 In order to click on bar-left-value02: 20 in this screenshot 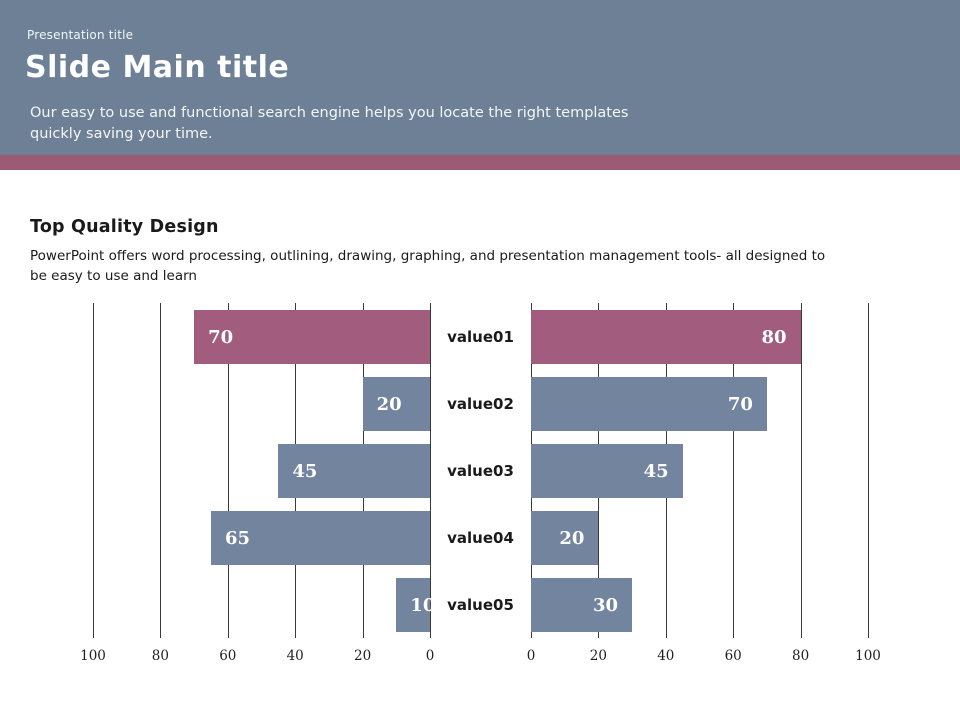, I will do `click(396, 404)`.